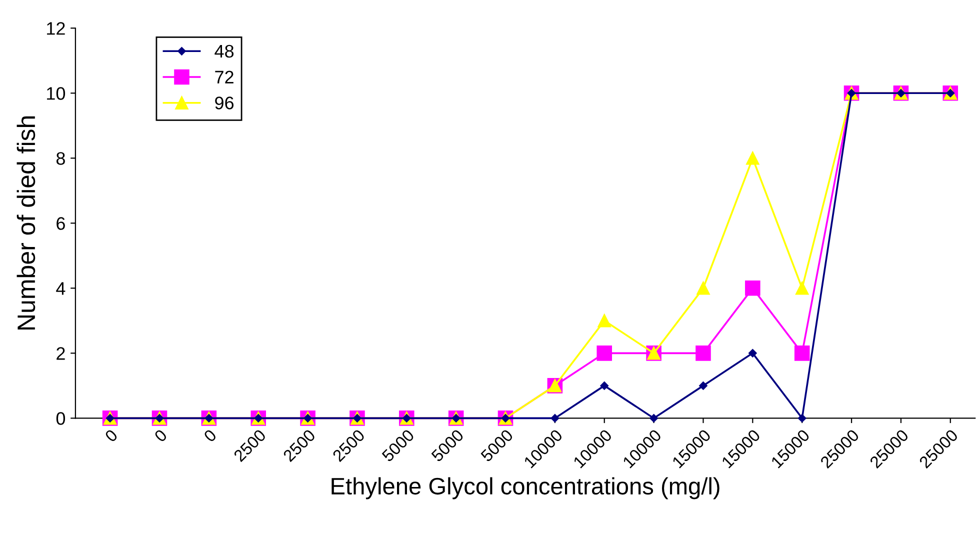  Describe the element at coordinates (60, 223) in the screenshot. I see `y-tick-label: 6` at that location.